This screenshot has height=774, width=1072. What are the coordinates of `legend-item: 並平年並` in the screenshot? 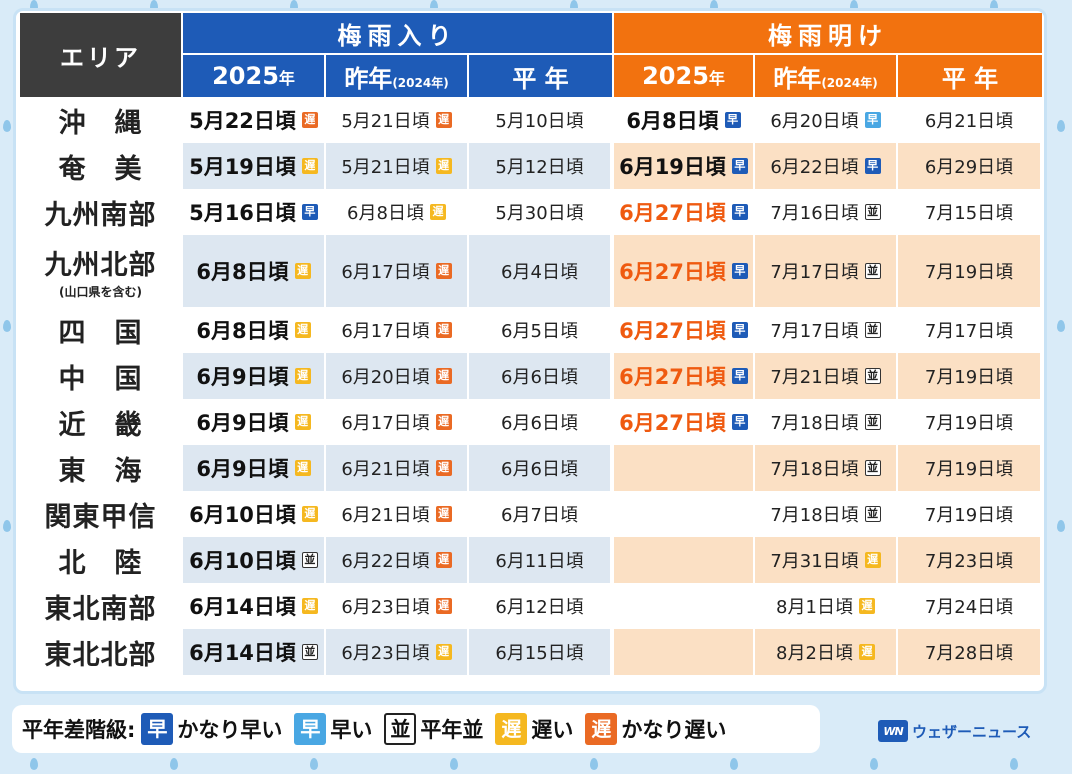 It's located at (433, 729).